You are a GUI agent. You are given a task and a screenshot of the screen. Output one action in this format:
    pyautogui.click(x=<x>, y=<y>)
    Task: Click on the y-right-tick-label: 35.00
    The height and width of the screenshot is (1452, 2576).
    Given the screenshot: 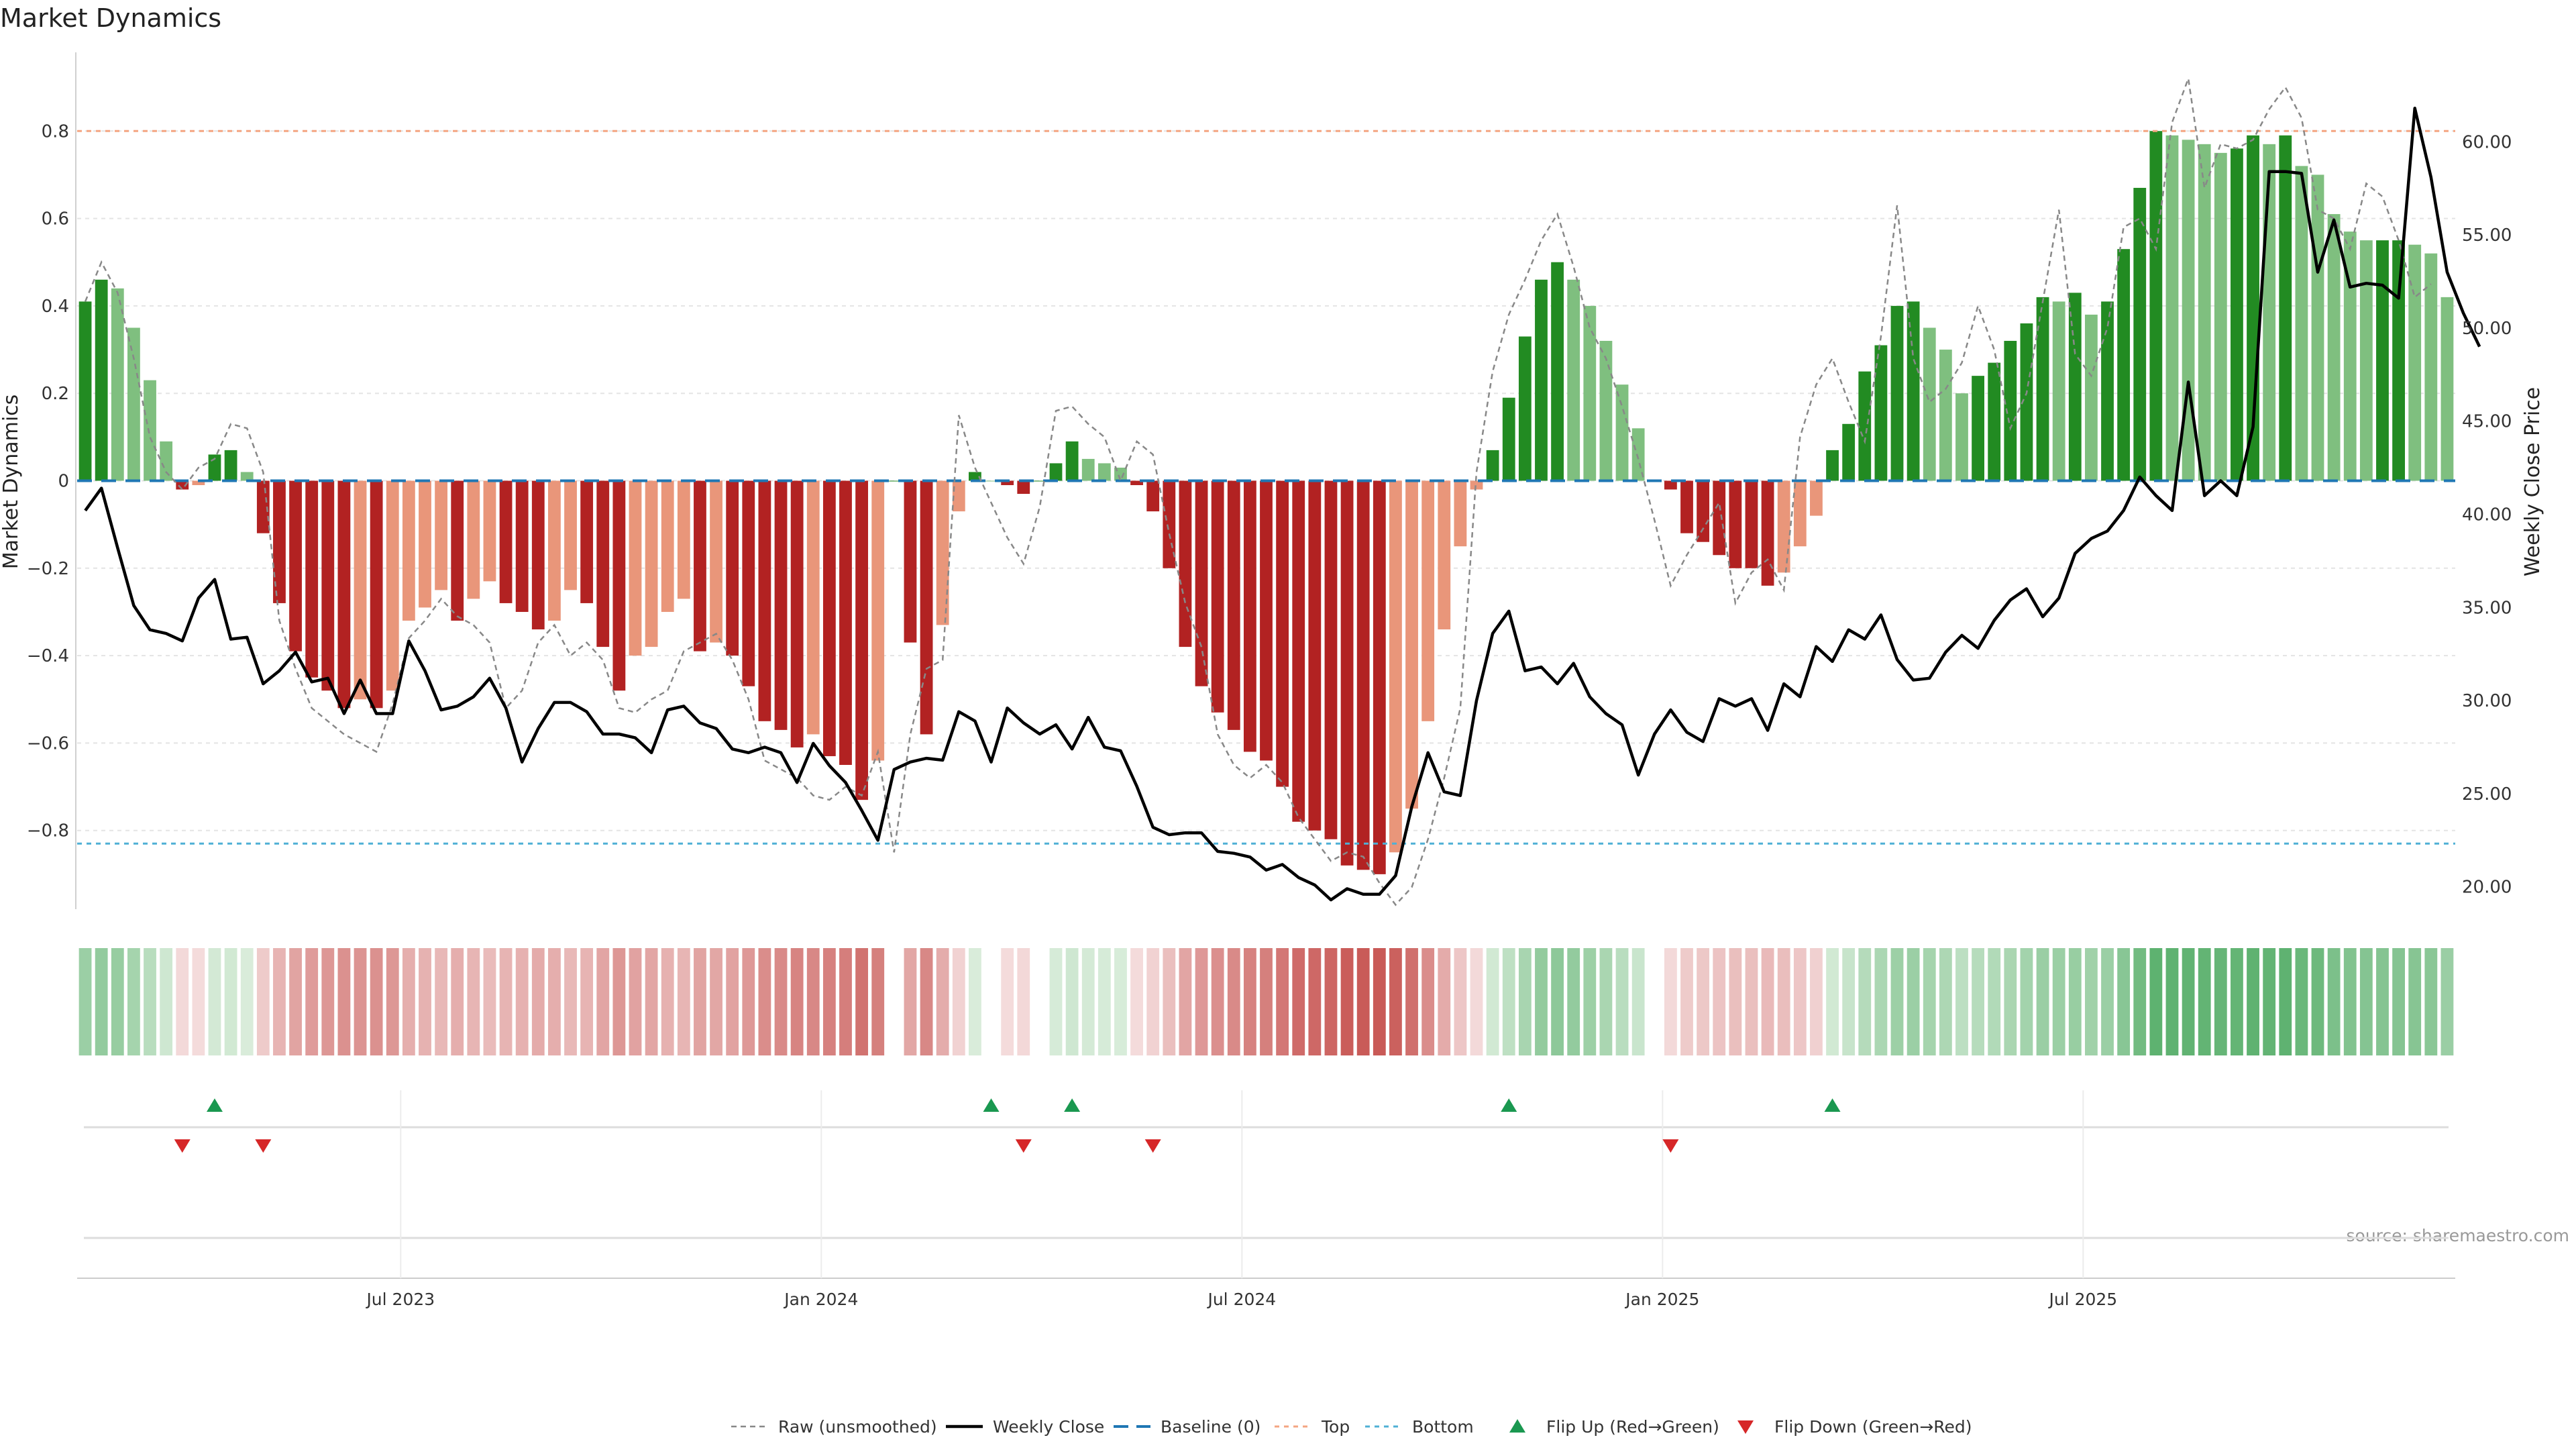 What is the action you would take?
    pyautogui.click(x=2487, y=608)
    